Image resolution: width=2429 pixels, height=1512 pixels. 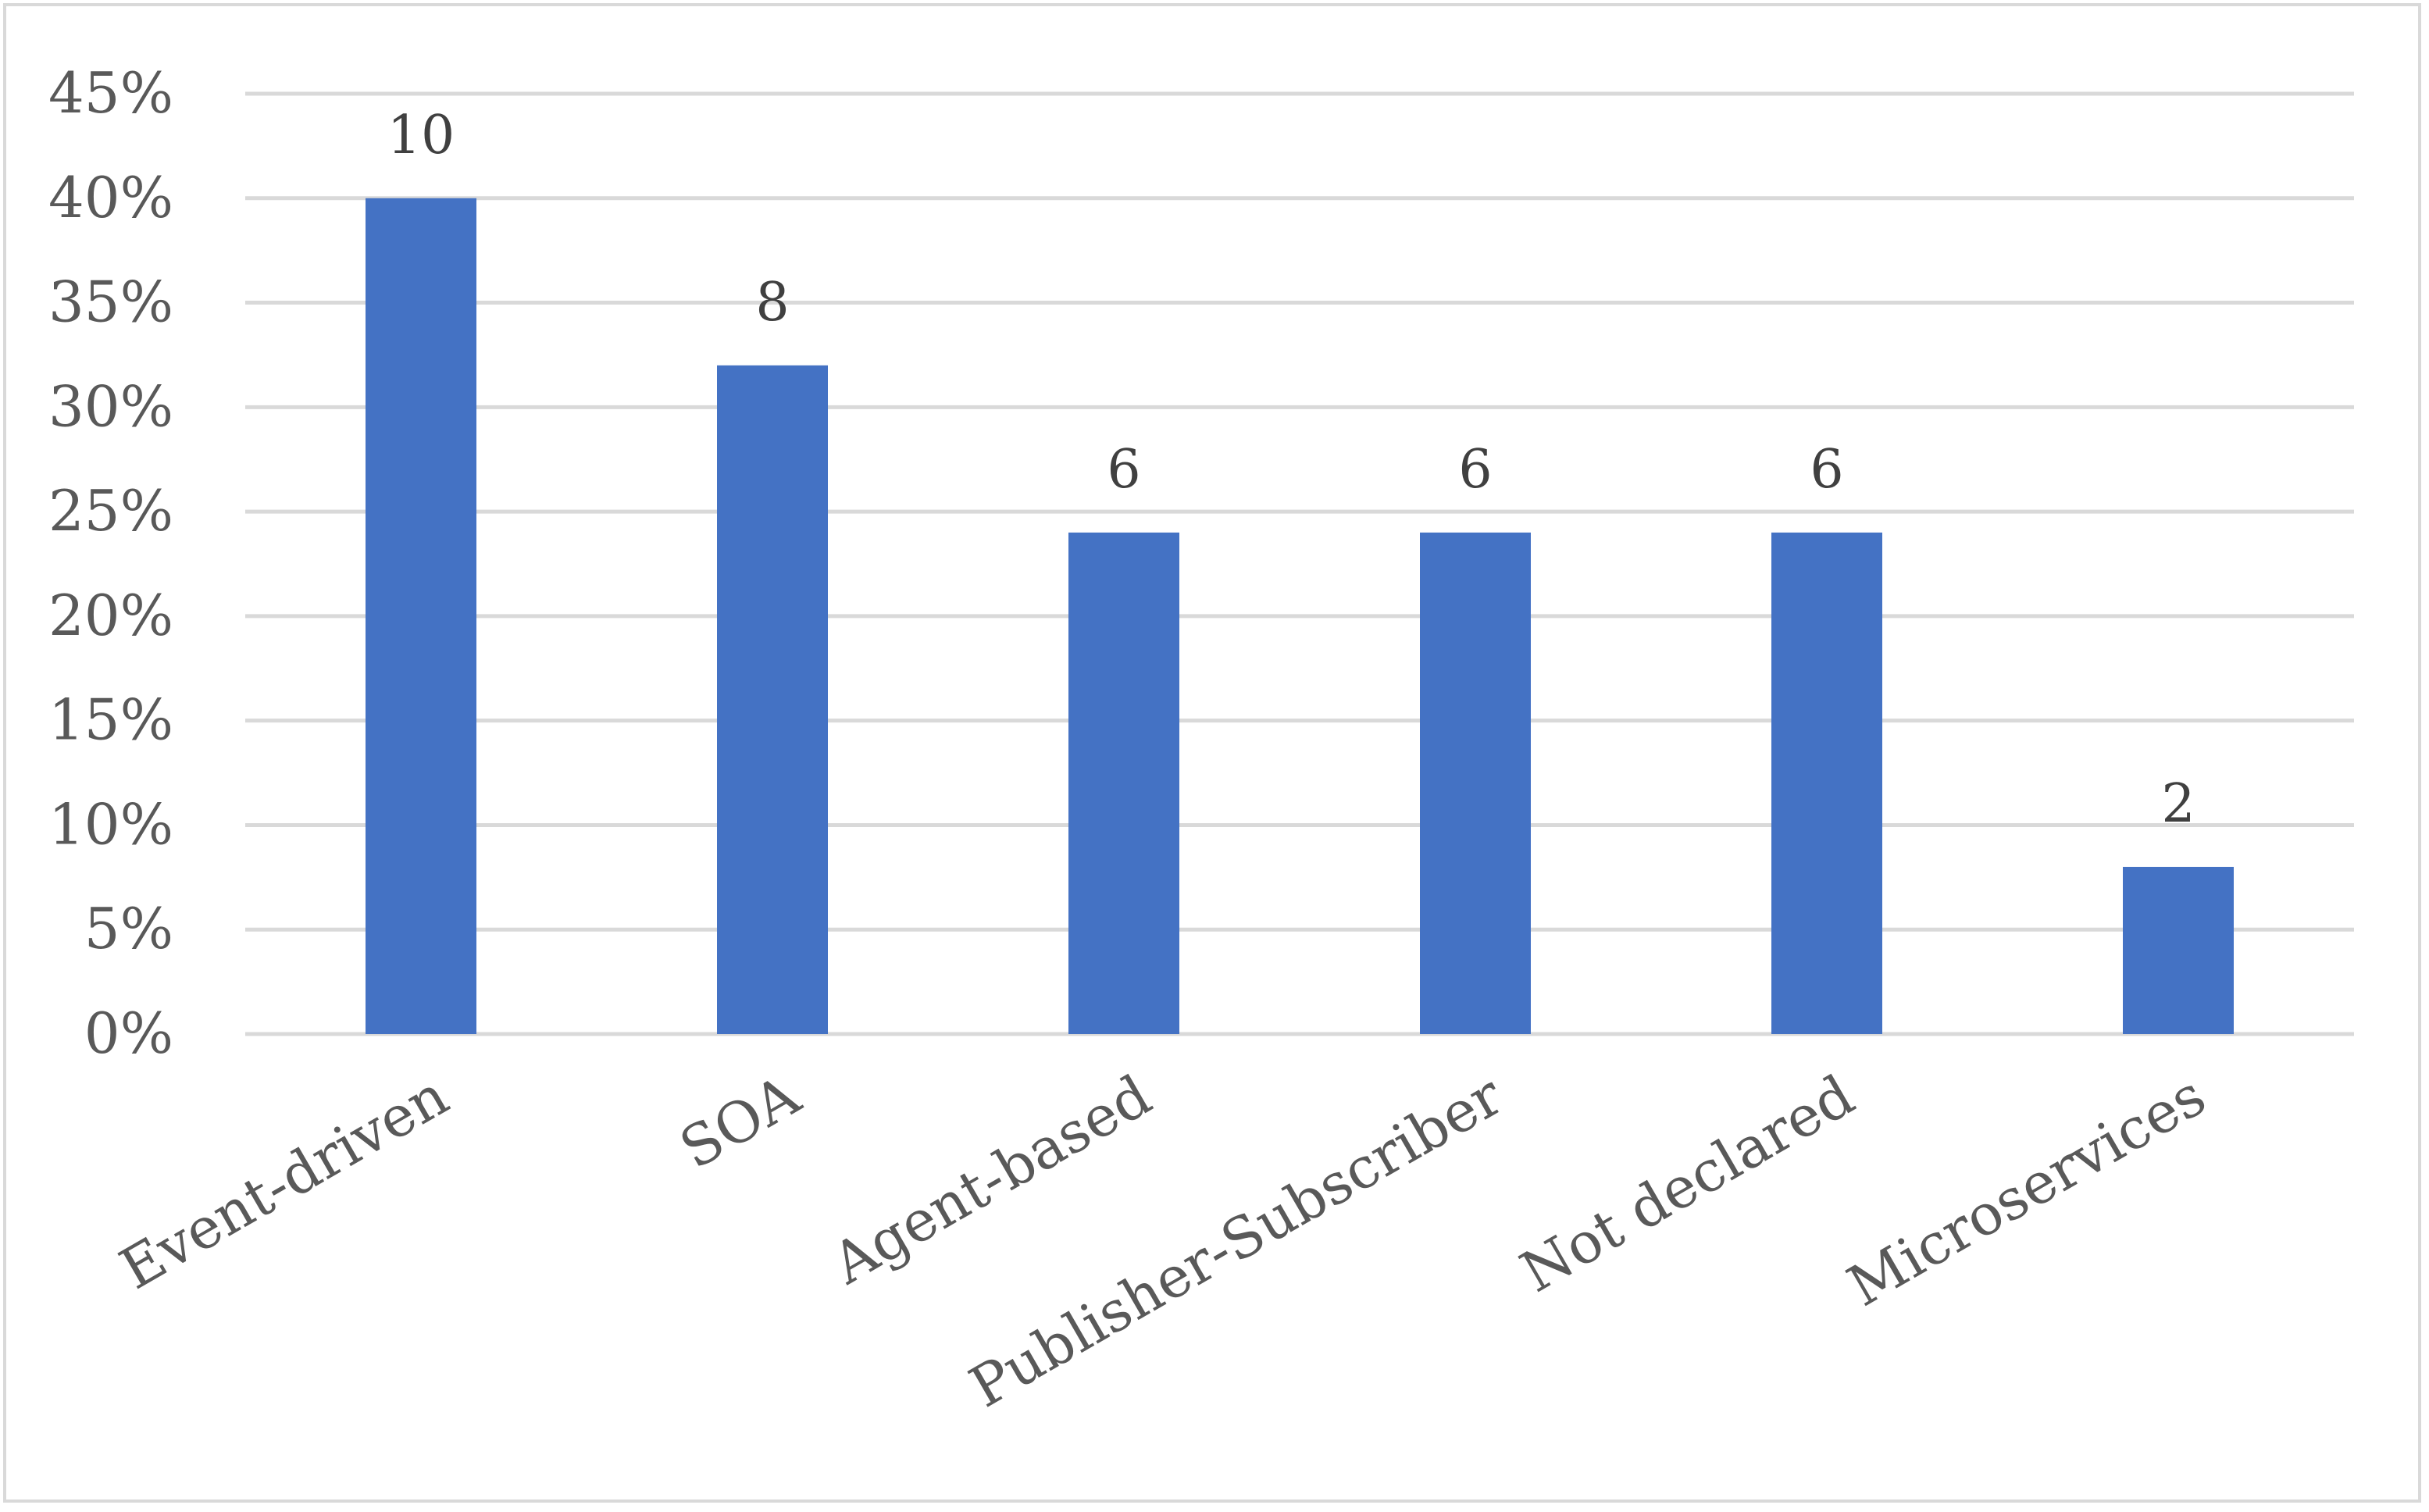 What do you see at coordinates (740, 1121) in the screenshot?
I see `x-category-label: SOA` at bounding box center [740, 1121].